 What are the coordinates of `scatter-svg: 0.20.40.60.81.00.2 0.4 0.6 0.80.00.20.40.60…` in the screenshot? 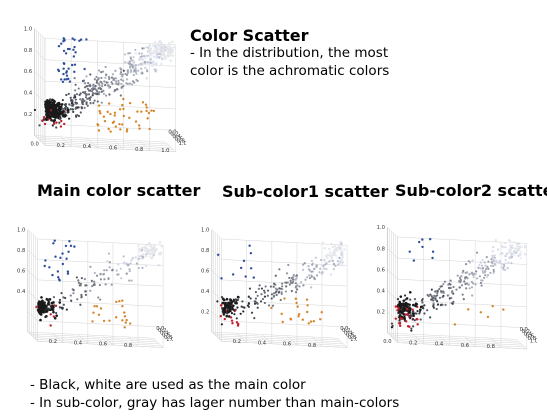 It's located at (279, 288).